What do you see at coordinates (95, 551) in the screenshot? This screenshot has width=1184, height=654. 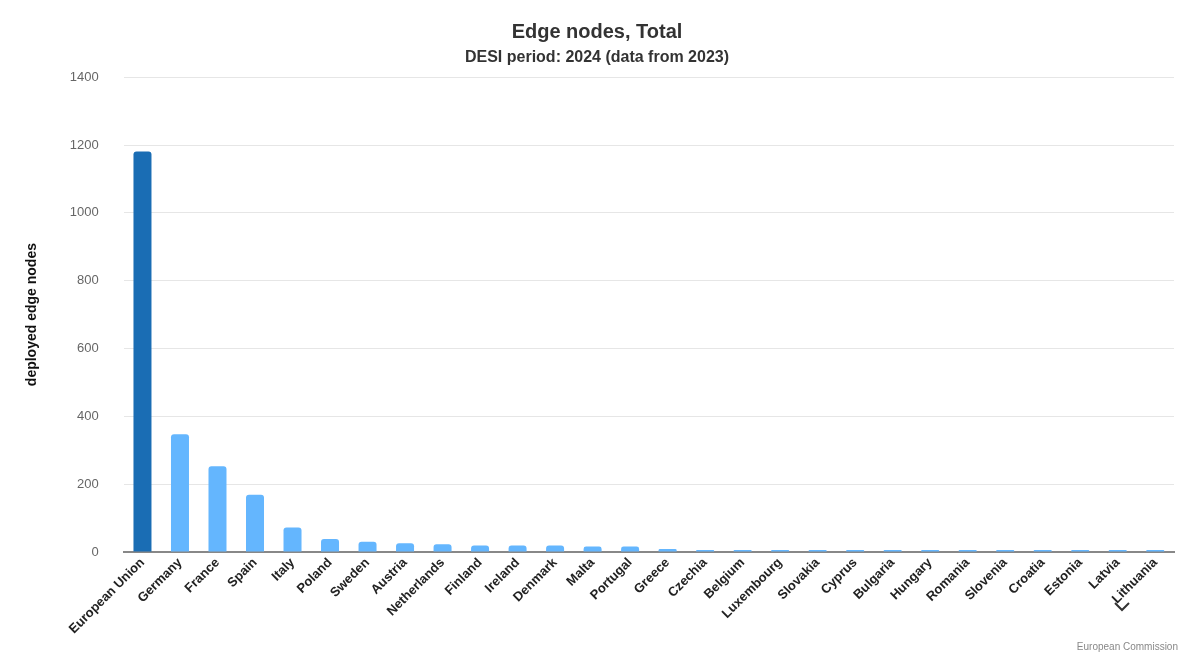 I see `y-tick-label: 0` at bounding box center [95, 551].